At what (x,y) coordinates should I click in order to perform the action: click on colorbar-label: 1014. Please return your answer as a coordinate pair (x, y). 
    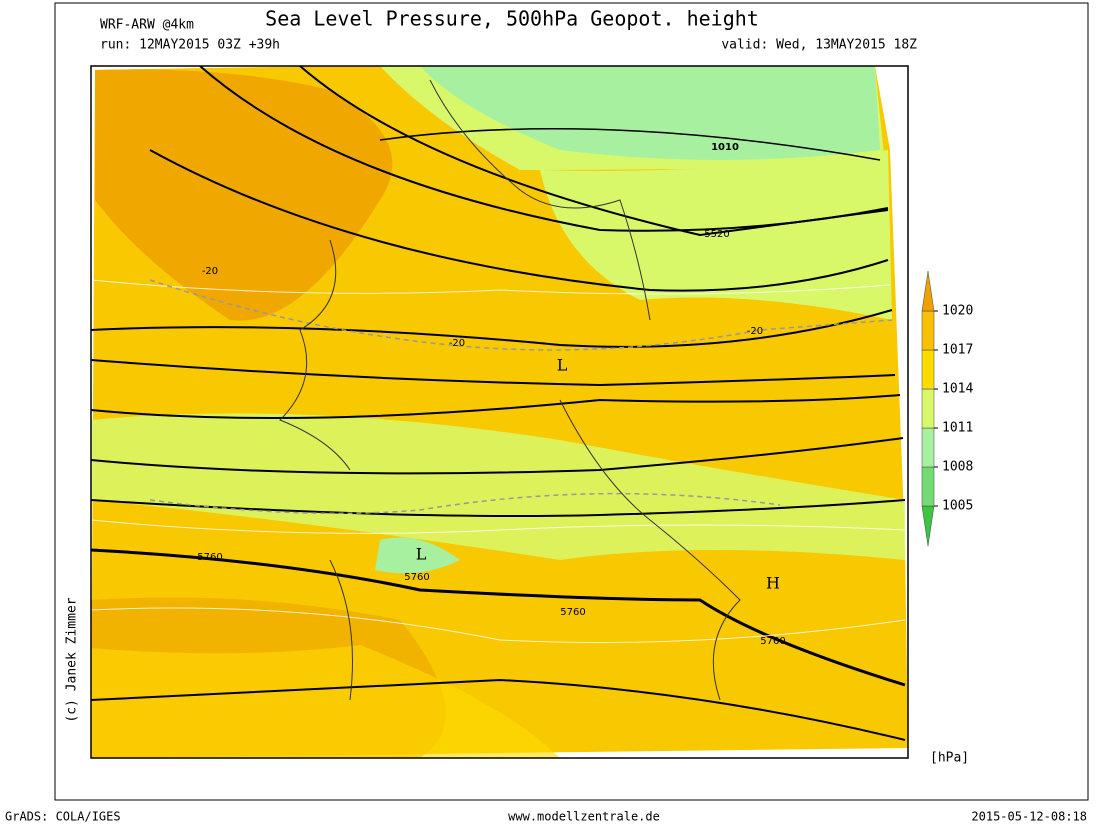
    Looking at the image, I should click on (957, 389).